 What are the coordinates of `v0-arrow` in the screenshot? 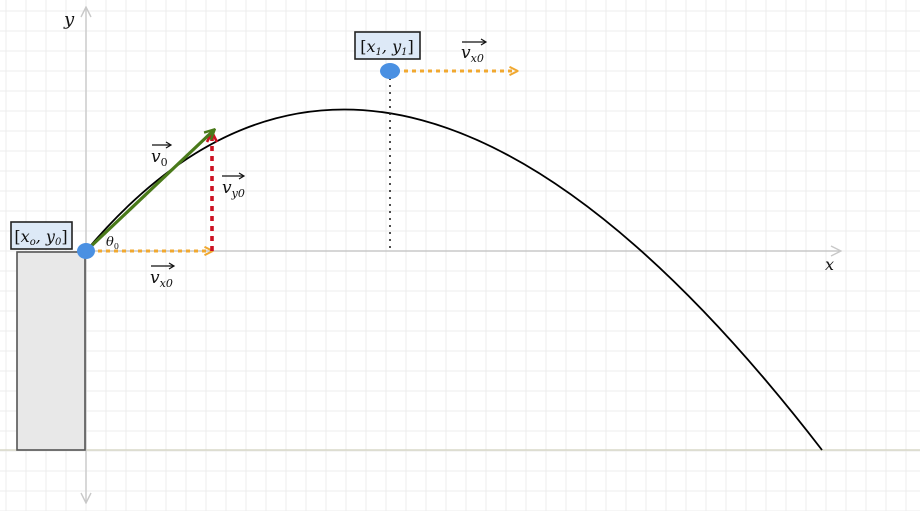 It's located at (149, 191).